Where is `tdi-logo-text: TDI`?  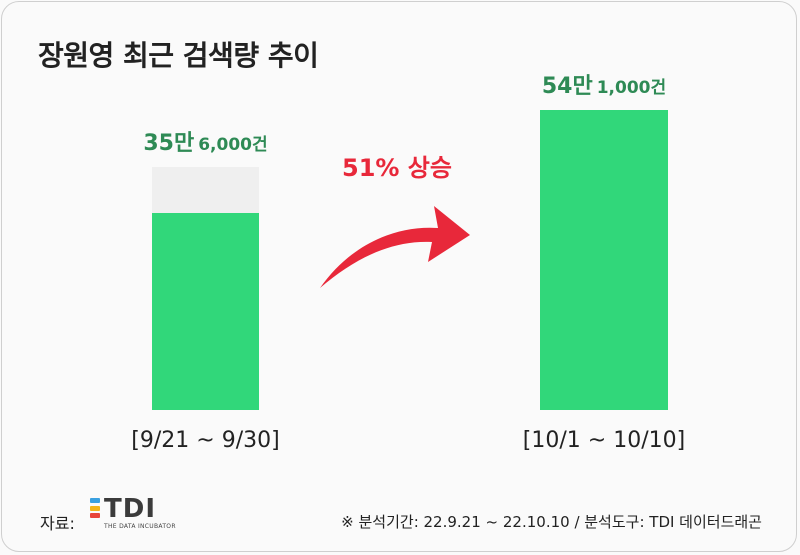
tdi-logo-text: TDI is located at coordinates (130, 509).